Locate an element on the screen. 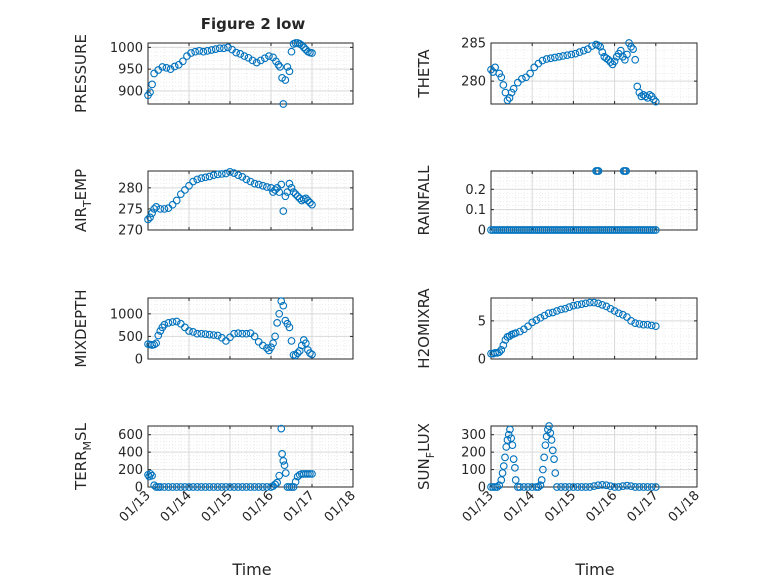 Image resolution: width=778 pixels, height=583 pixels. y-tick-label: 0.1 is located at coordinates (475, 210).